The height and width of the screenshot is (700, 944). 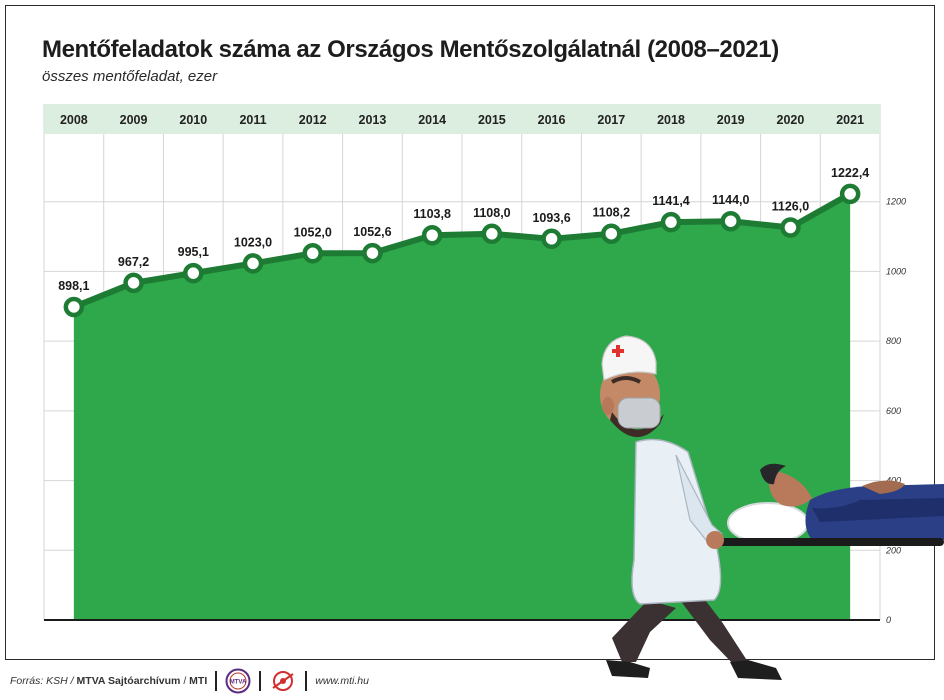 I want to click on x-tick-label: 2018, so click(x=671, y=120).